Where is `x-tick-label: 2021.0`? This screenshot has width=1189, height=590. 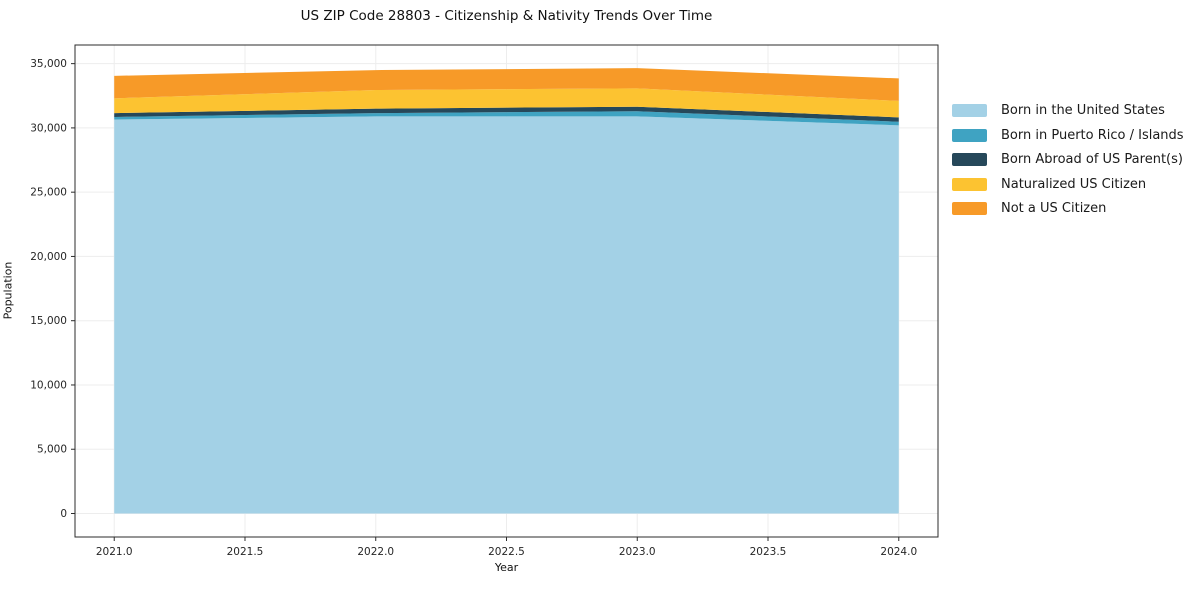
x-tick-label: 2021.0 is located at coordinates (114, 552).